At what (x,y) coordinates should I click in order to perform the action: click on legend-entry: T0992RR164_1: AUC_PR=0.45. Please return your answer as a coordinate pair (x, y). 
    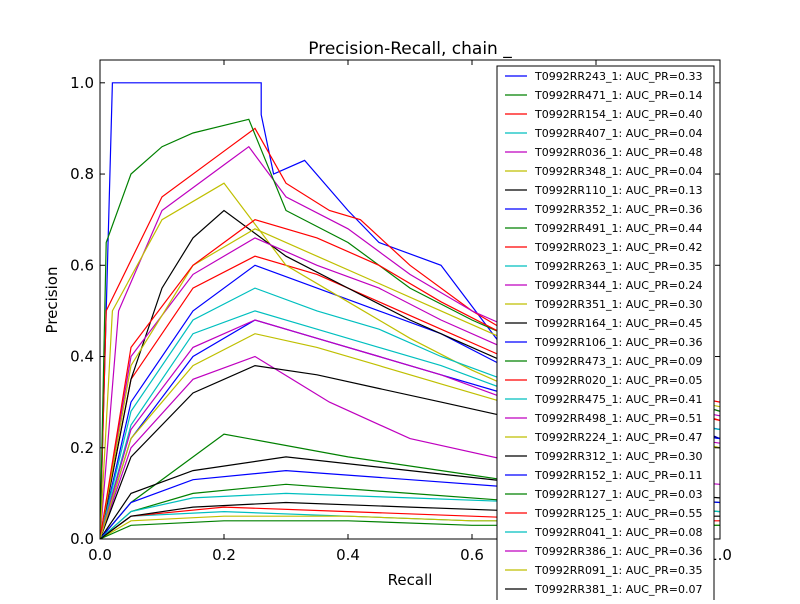
    Looking at the image, I should click on (618, 323).